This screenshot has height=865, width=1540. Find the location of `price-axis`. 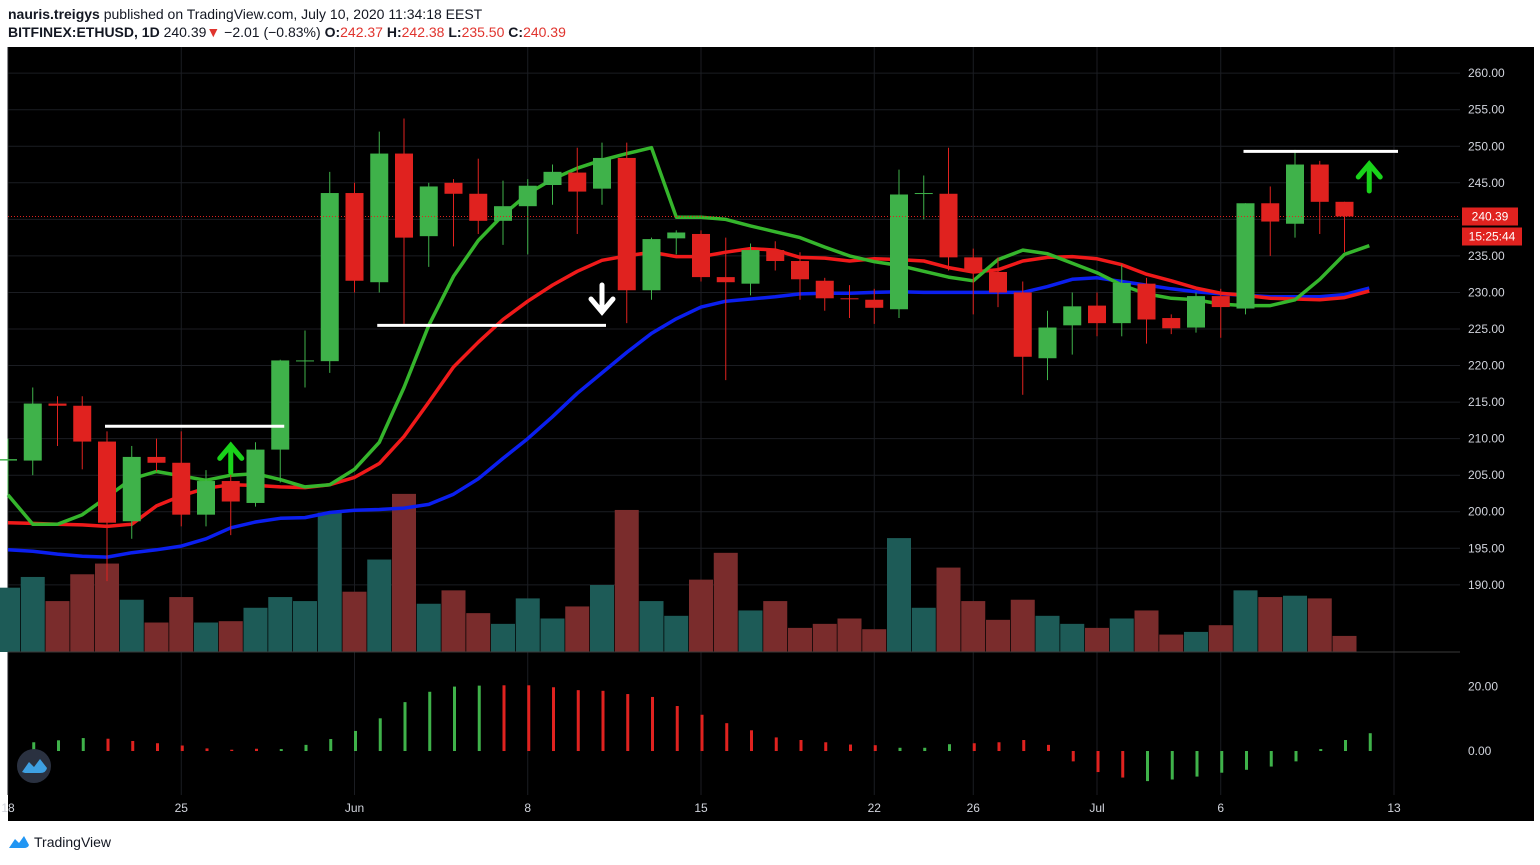

price-axis is located at coordinates (1497, 421).